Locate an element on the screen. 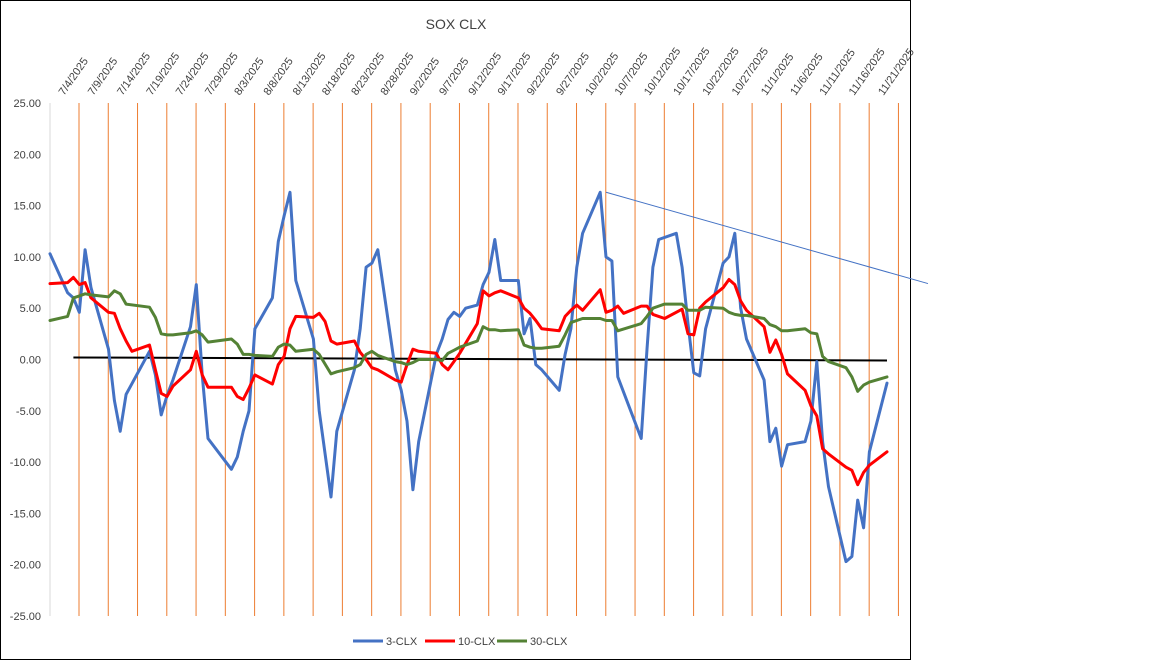 This screenshot has width=1152, height=662. y-tick-label: -5.00 is located at coordinates (28, 412).